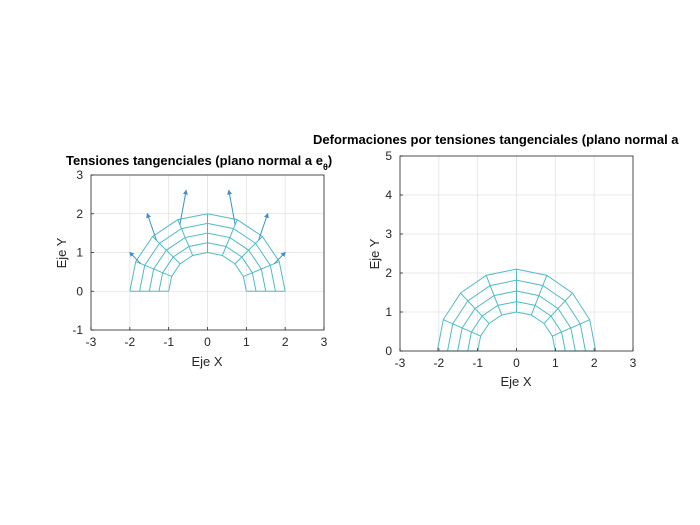  What do you see at coordinates (555, 363) in the screenshot?
I see `right-xtick-label: 1` at bounding box center [555, 363].